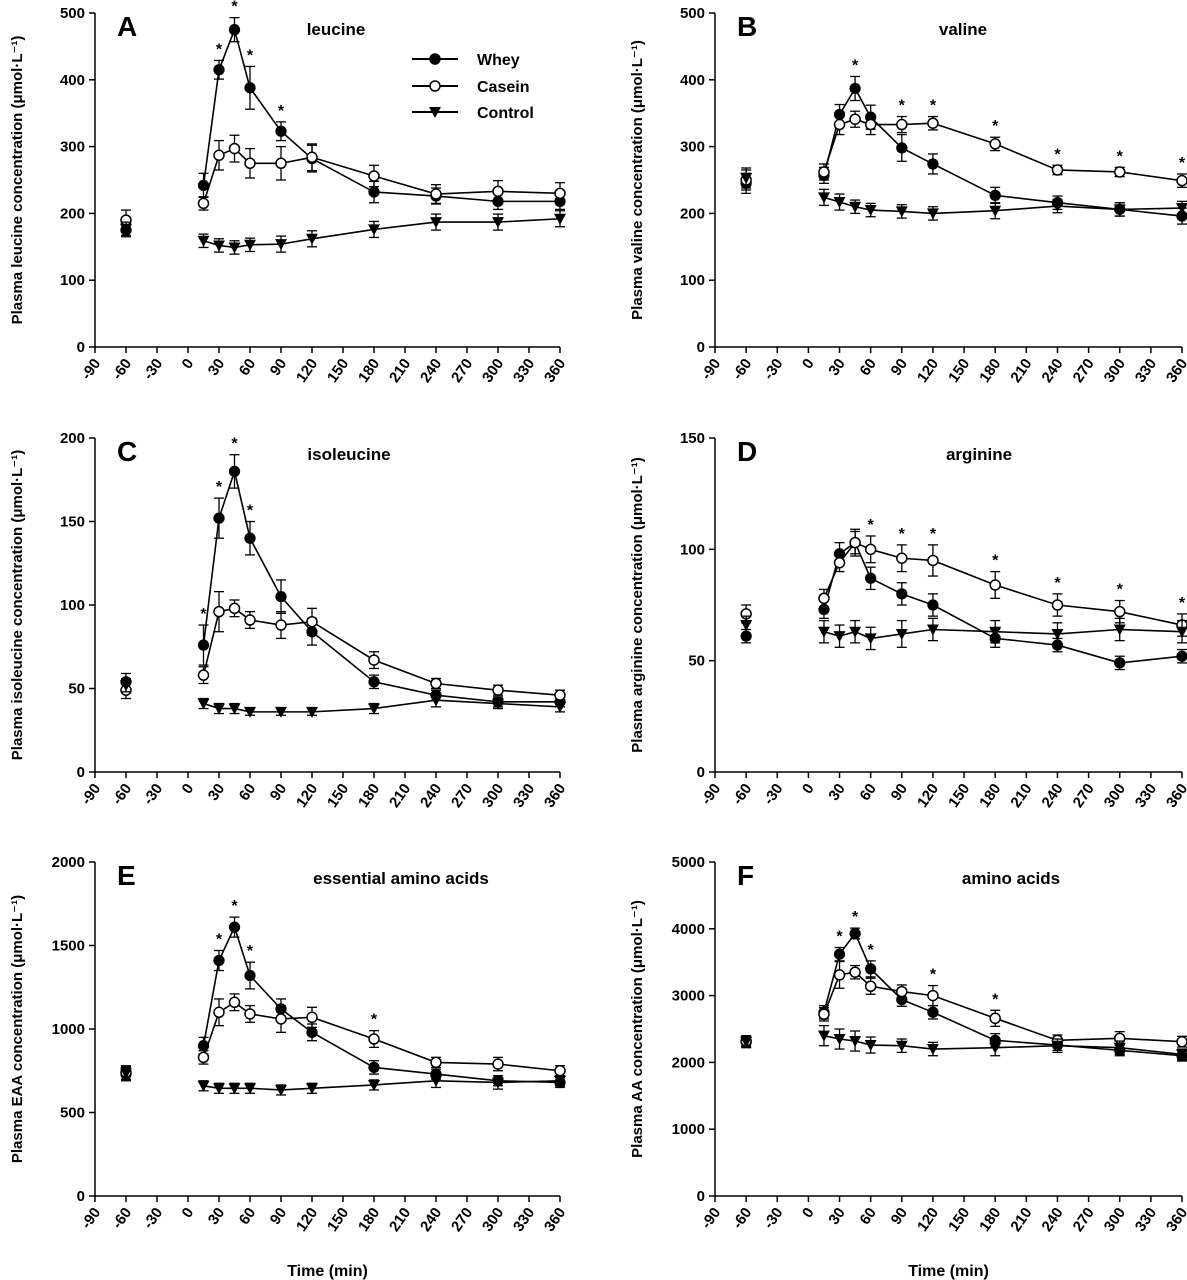 The height and width of the screenshot is (1280, 1187). What do you see at coordinates (327, 1271) in the screenshot?
I see `x-axis-label: Time (min)` at bounding box center [327, 1271].